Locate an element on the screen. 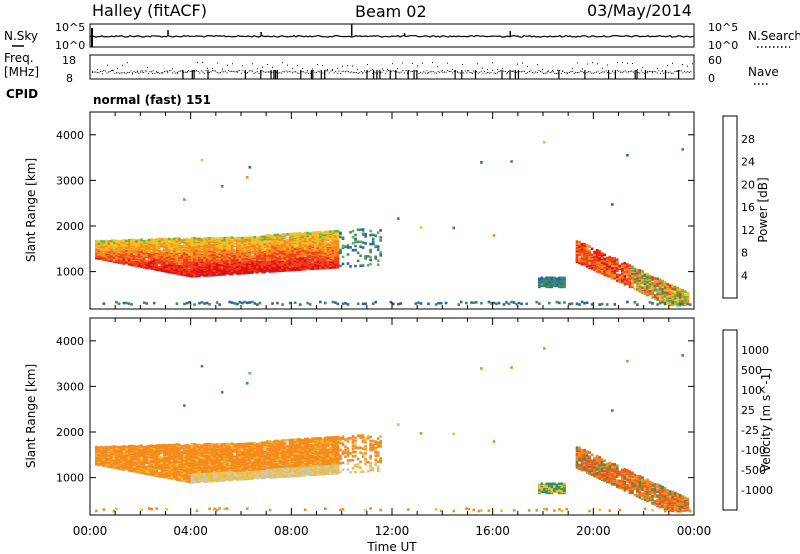  nave-right-tick-bottom: 0 is located at coordinates (711, 78).